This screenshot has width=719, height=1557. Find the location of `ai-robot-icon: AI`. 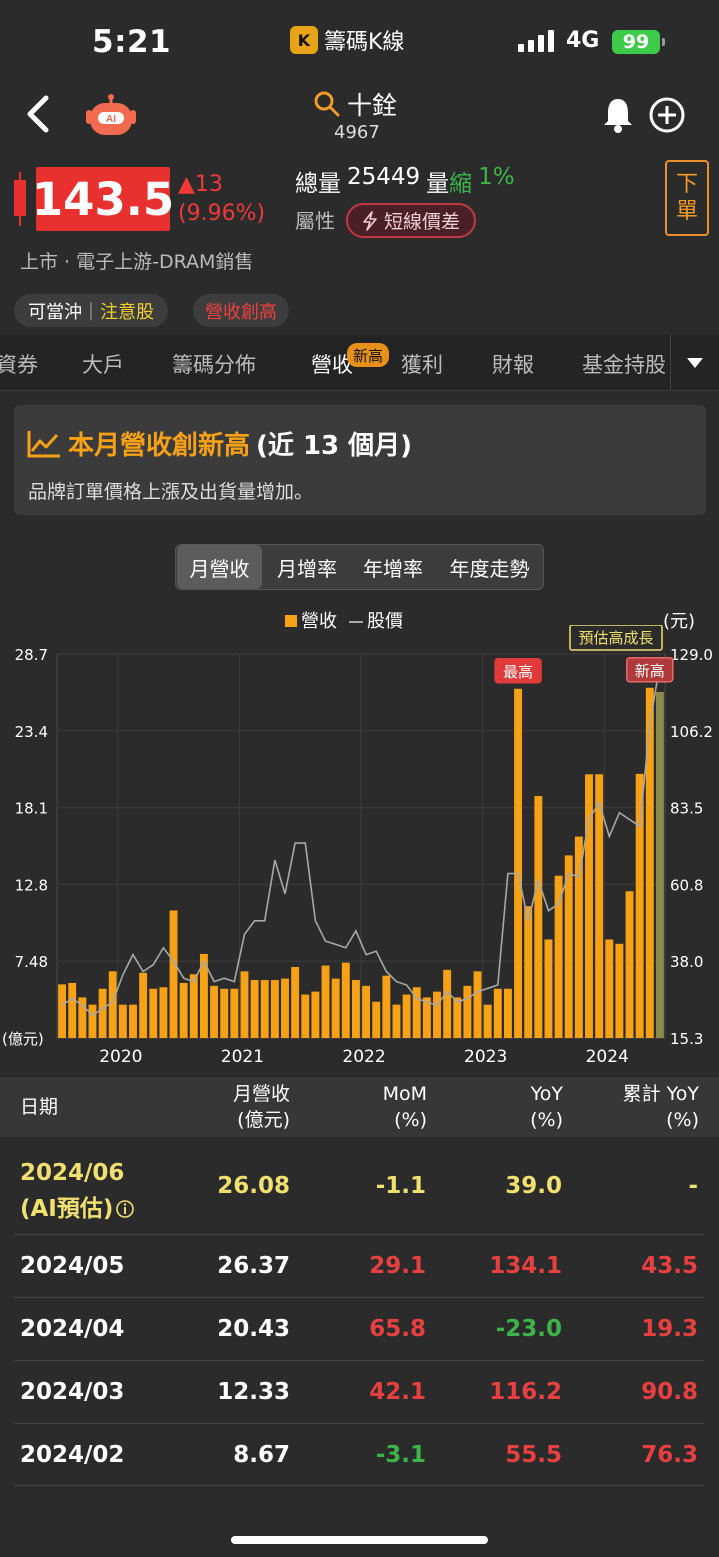

ai-robot-icon: AI is located at coordinates (111, 115).